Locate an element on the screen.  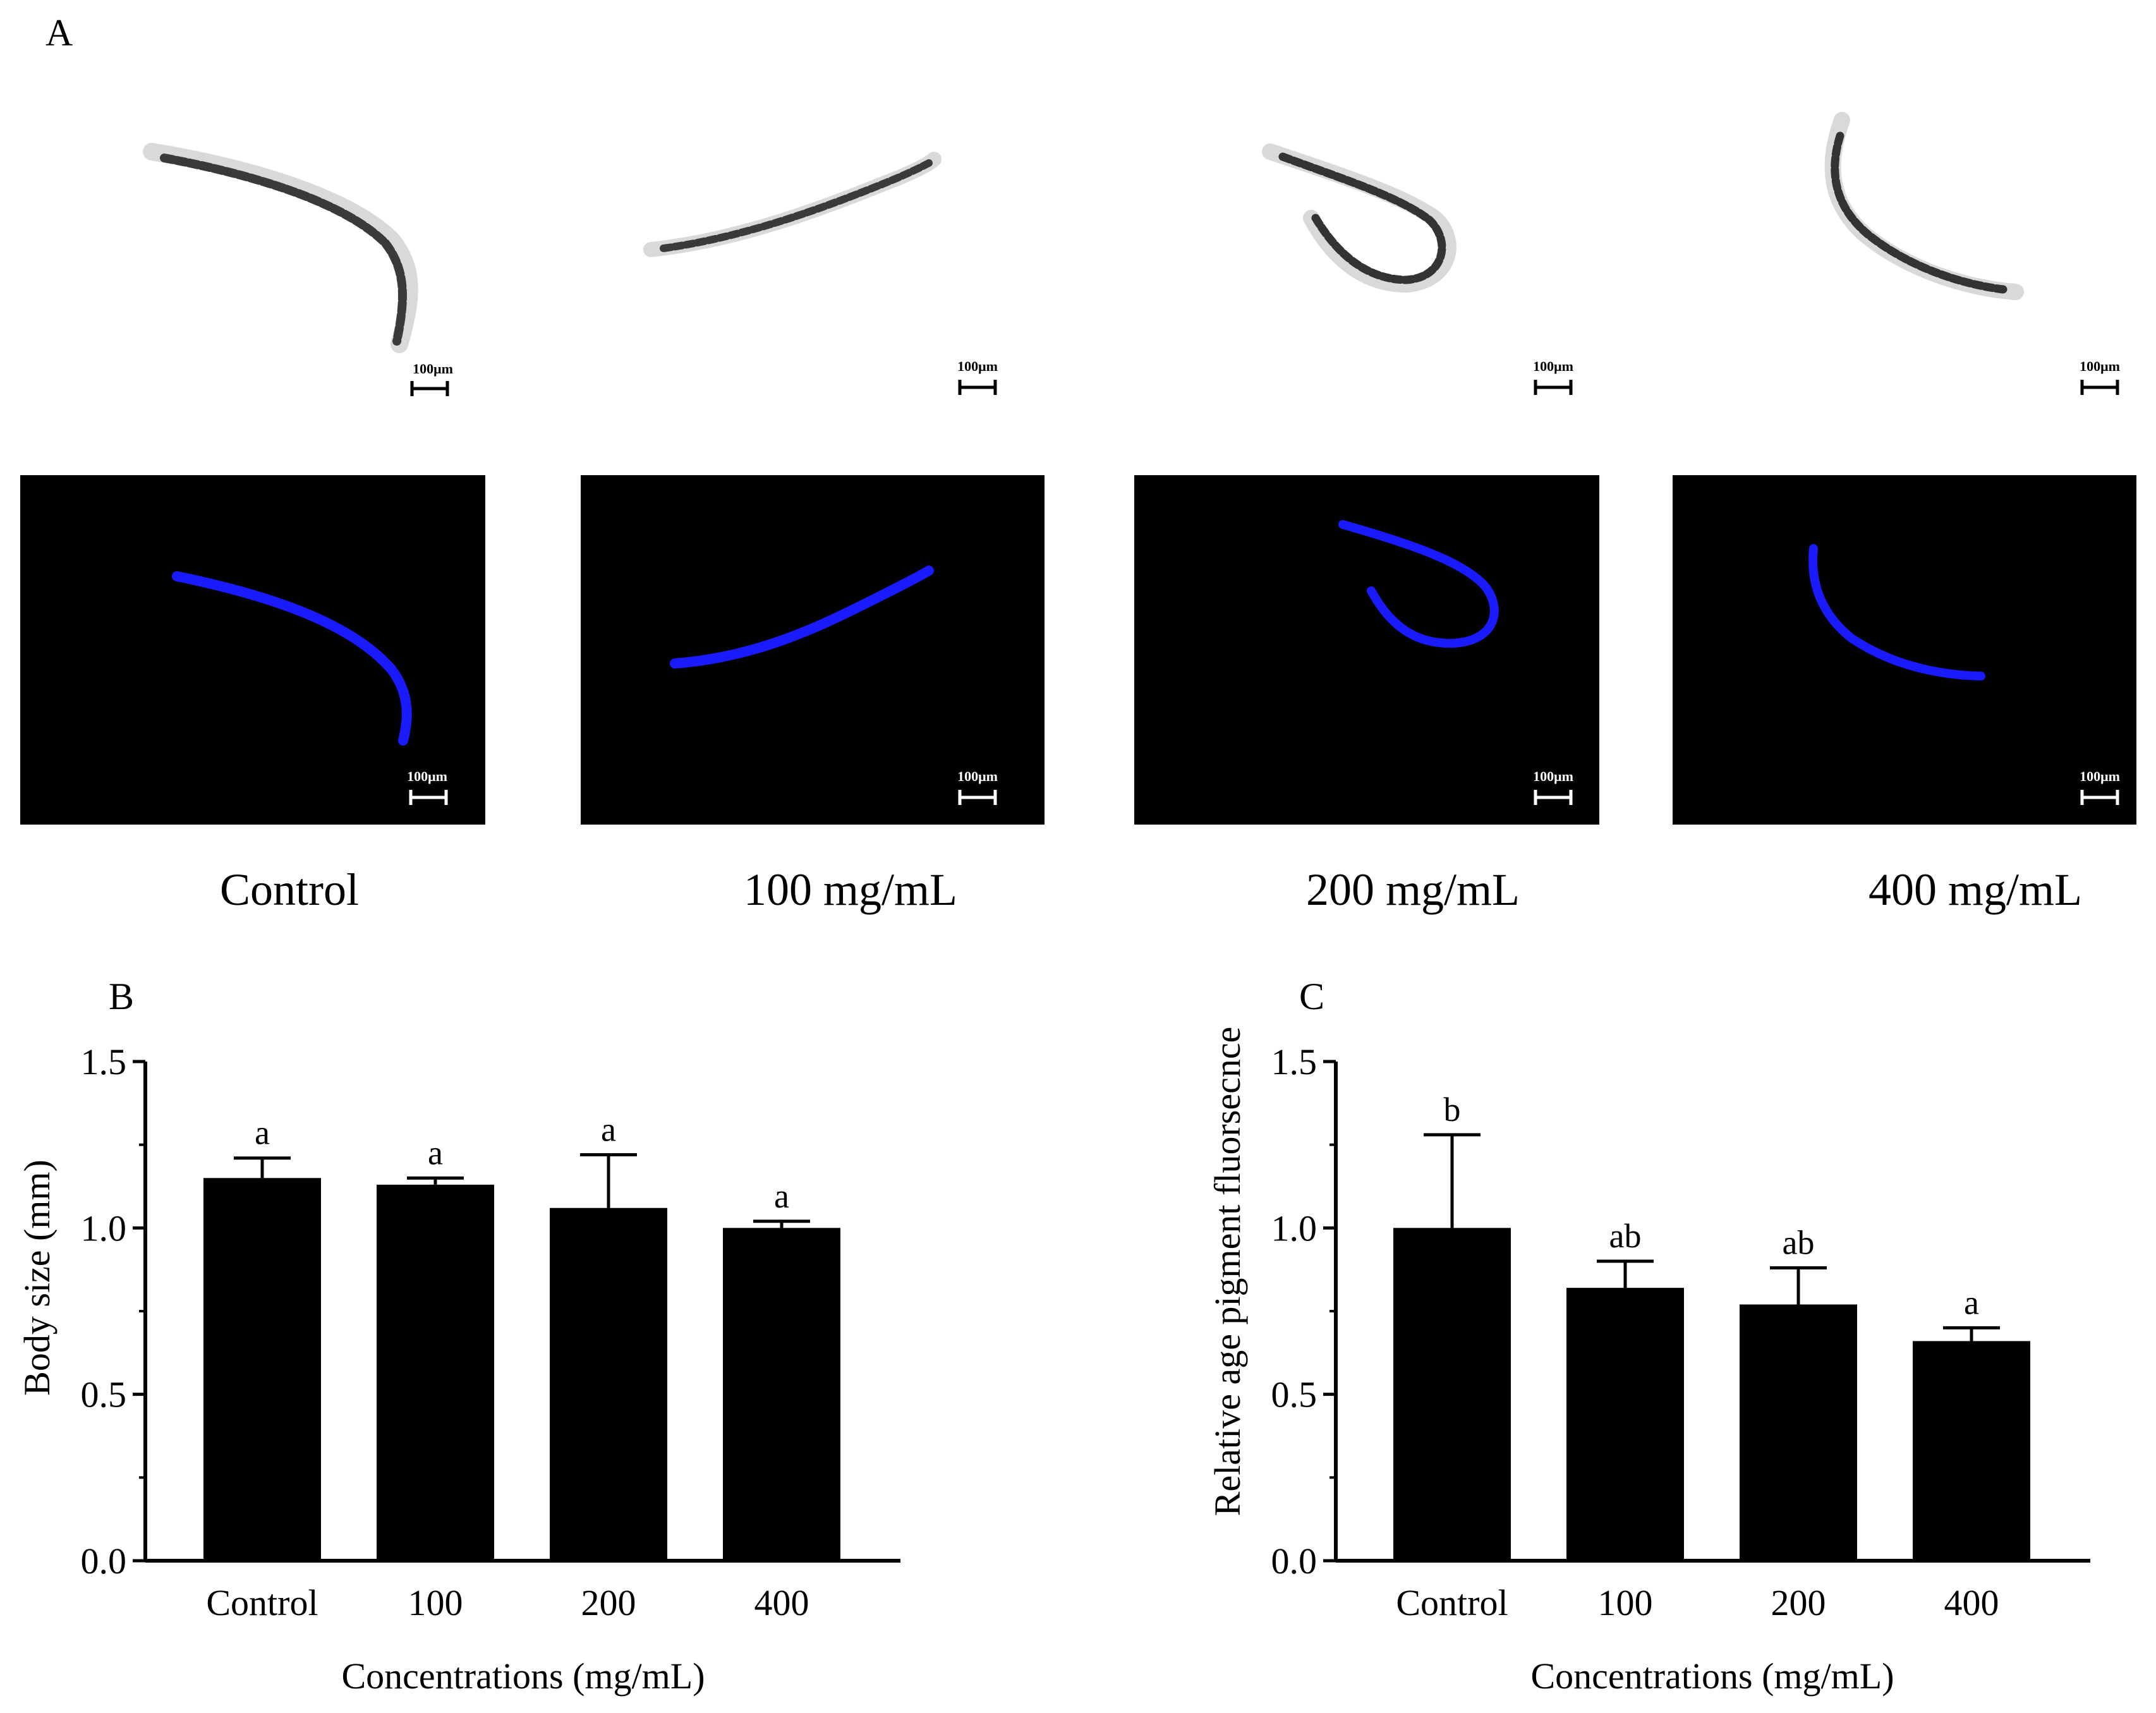
fluorescence-image-200: 100μm is located at coordinates (1366, 650).